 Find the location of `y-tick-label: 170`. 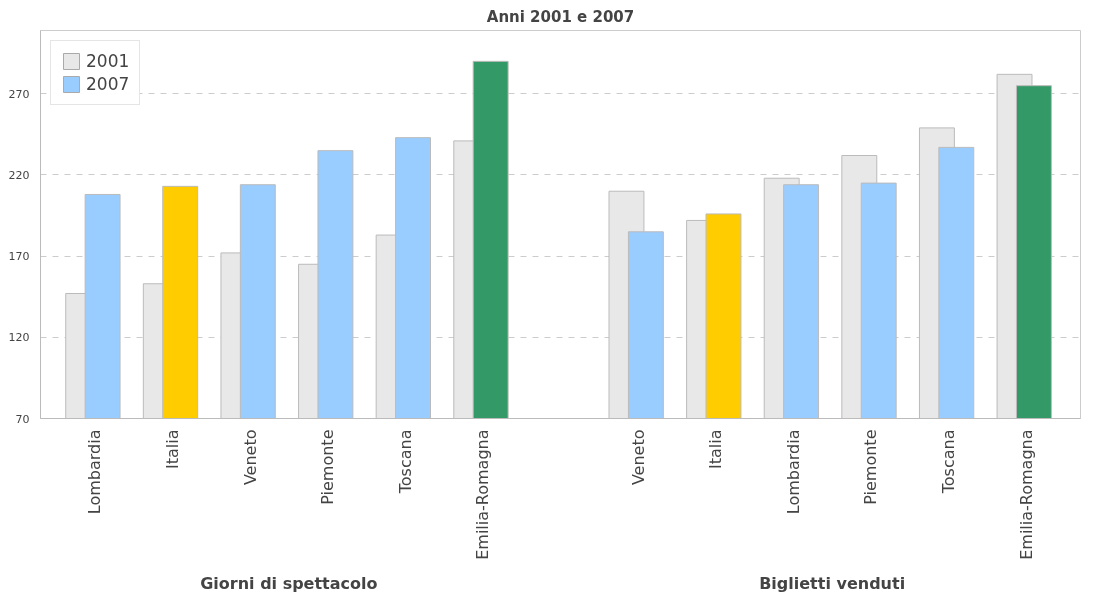

y-tick-label: 170 is located at coordinates (19, 257).